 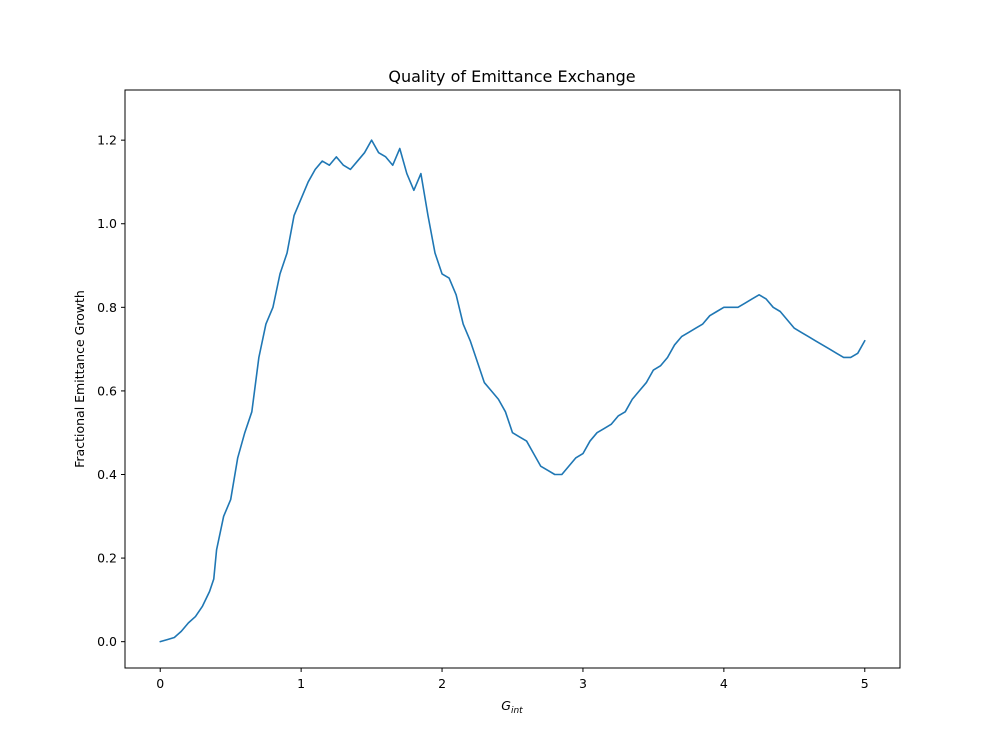 I want to click on y-tick-label: 0.0, so click(x=107, y=641).